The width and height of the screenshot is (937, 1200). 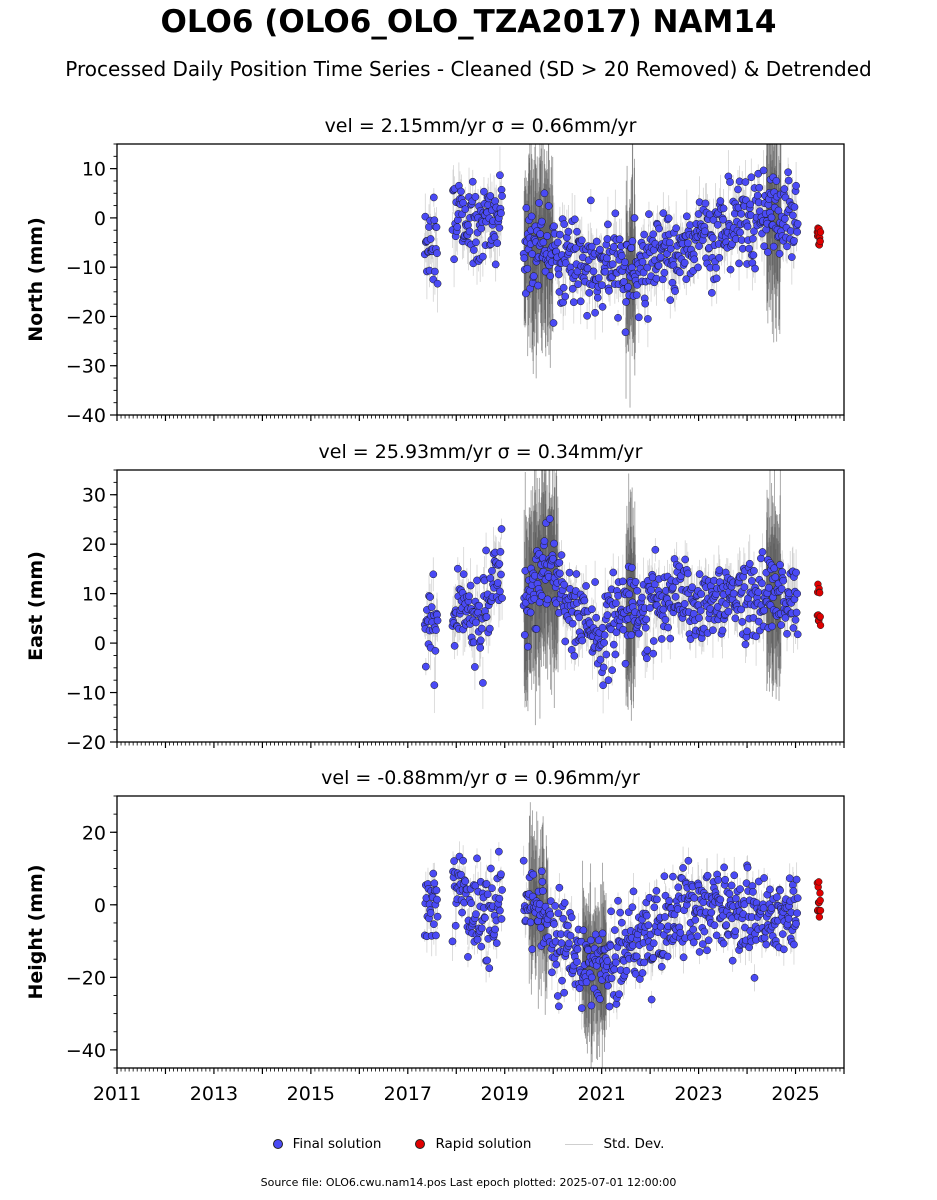 What do you see at coordinates (480, 778) in the screenshot?
I see `panel-title: vel = -0.88mm/yr σ = 0.96mm/yr` at bounding box center [480, 778].